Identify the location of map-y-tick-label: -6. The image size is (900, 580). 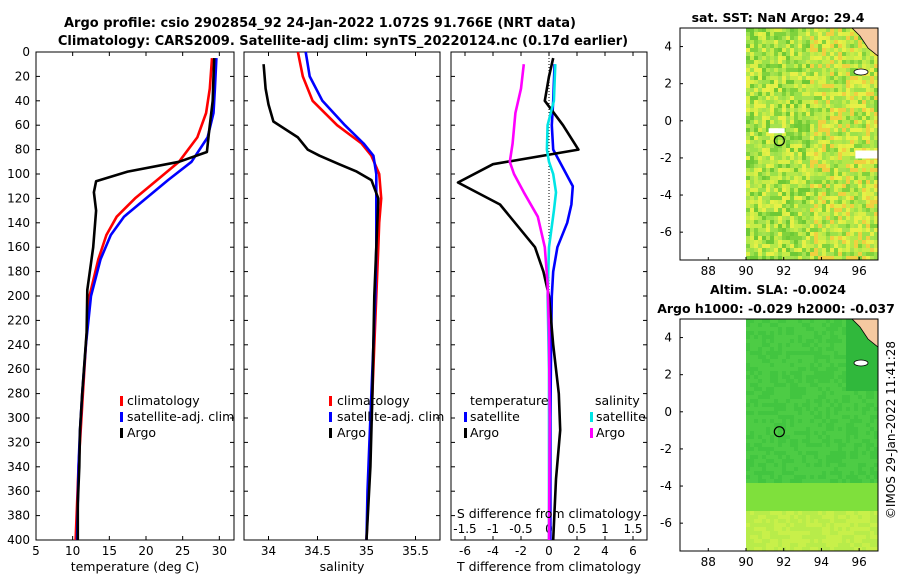
(666, 523).